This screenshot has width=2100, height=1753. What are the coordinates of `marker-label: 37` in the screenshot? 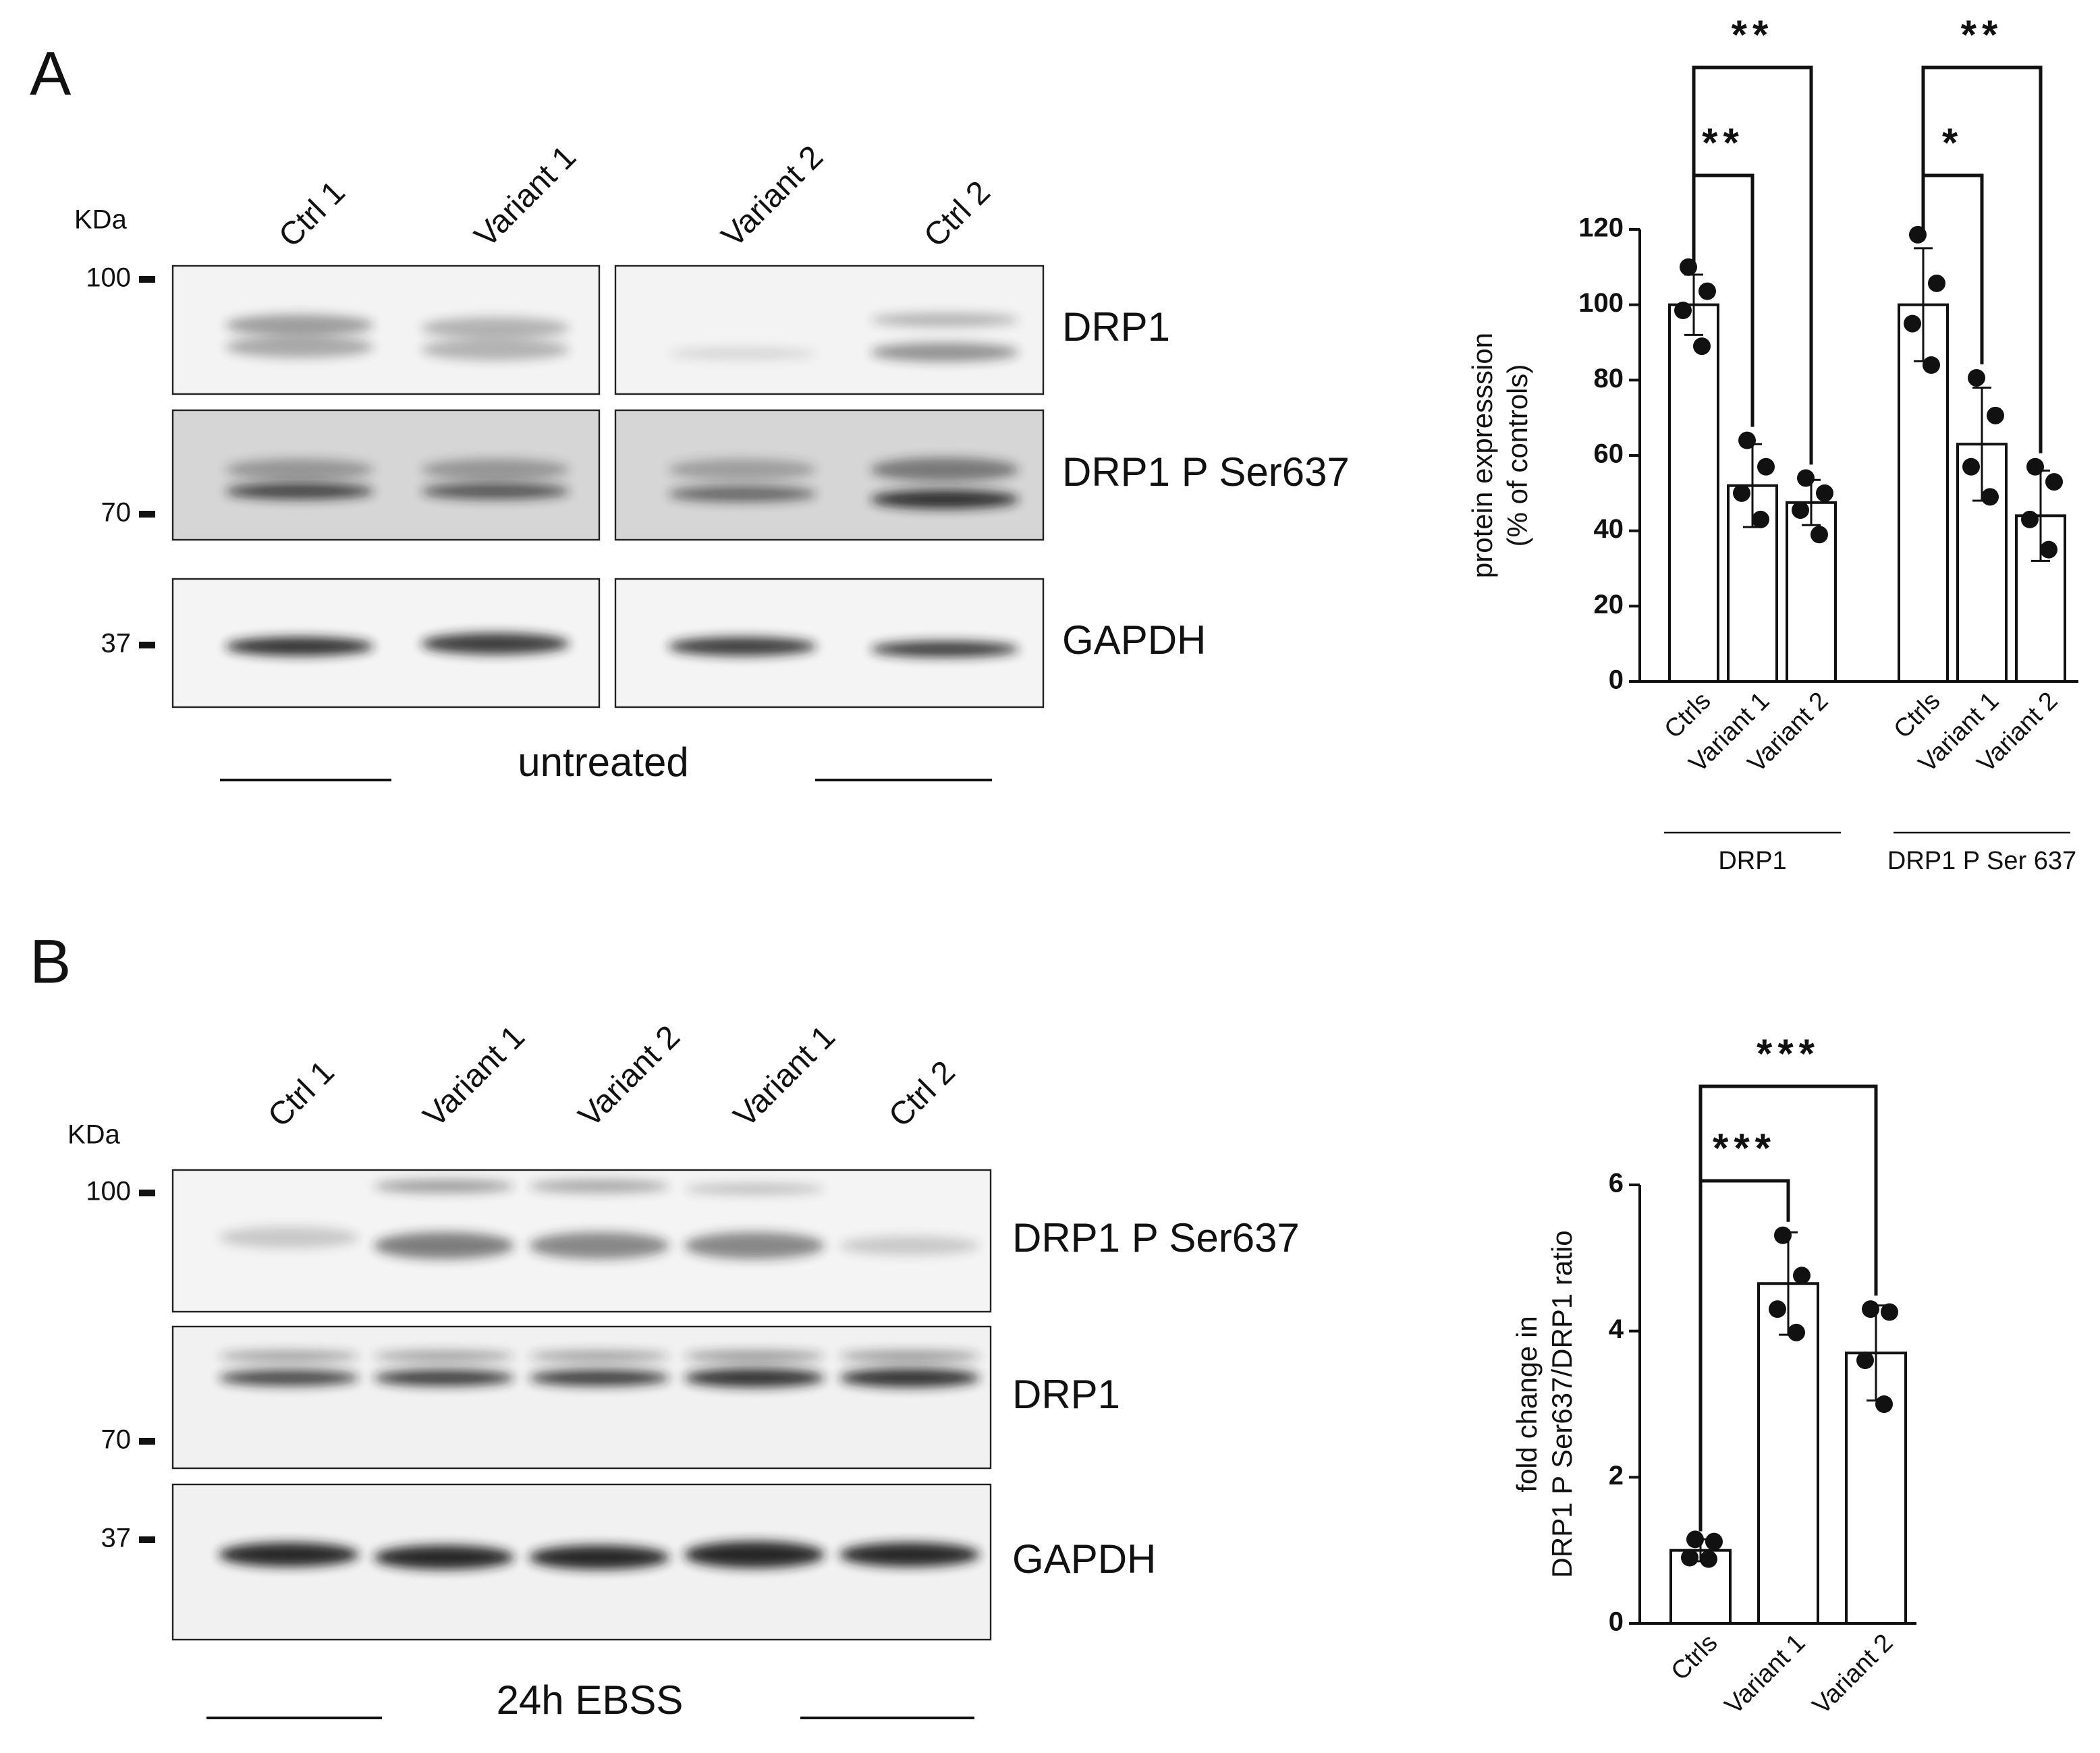 It's located at (116, 1538).